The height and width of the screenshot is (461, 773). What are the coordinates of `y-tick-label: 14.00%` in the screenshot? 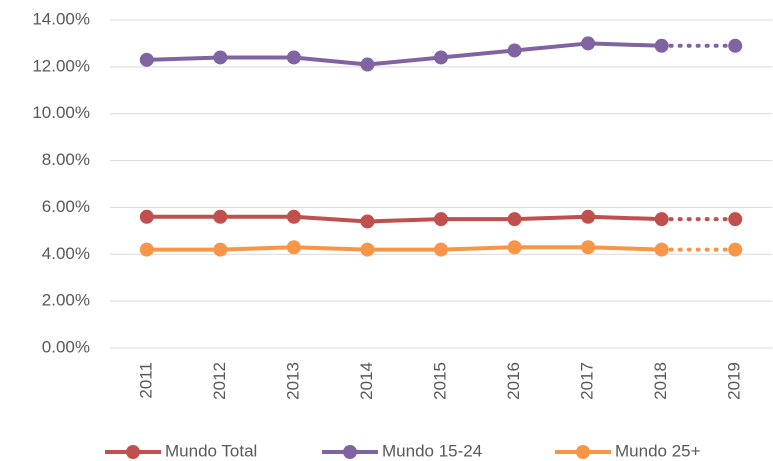 It's located at (61, 18).